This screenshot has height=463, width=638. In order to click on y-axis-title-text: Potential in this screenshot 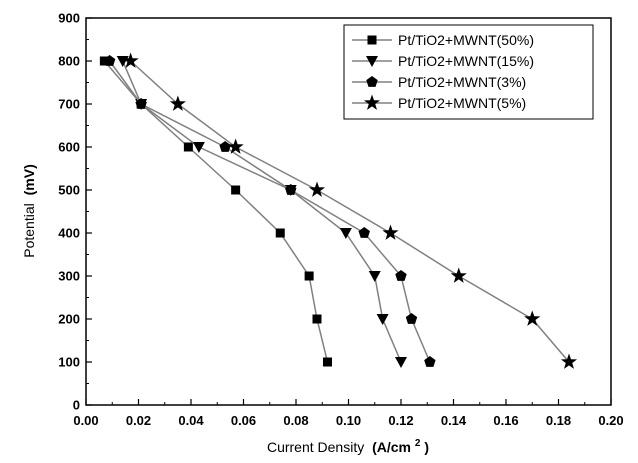, I will do `click(29, 230)`.